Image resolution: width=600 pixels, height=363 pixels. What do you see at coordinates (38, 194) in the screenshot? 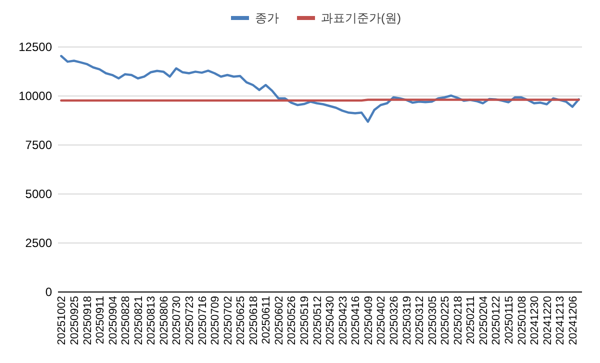
I see `y-tick-label: 5000` at bounding box center [38, 194].